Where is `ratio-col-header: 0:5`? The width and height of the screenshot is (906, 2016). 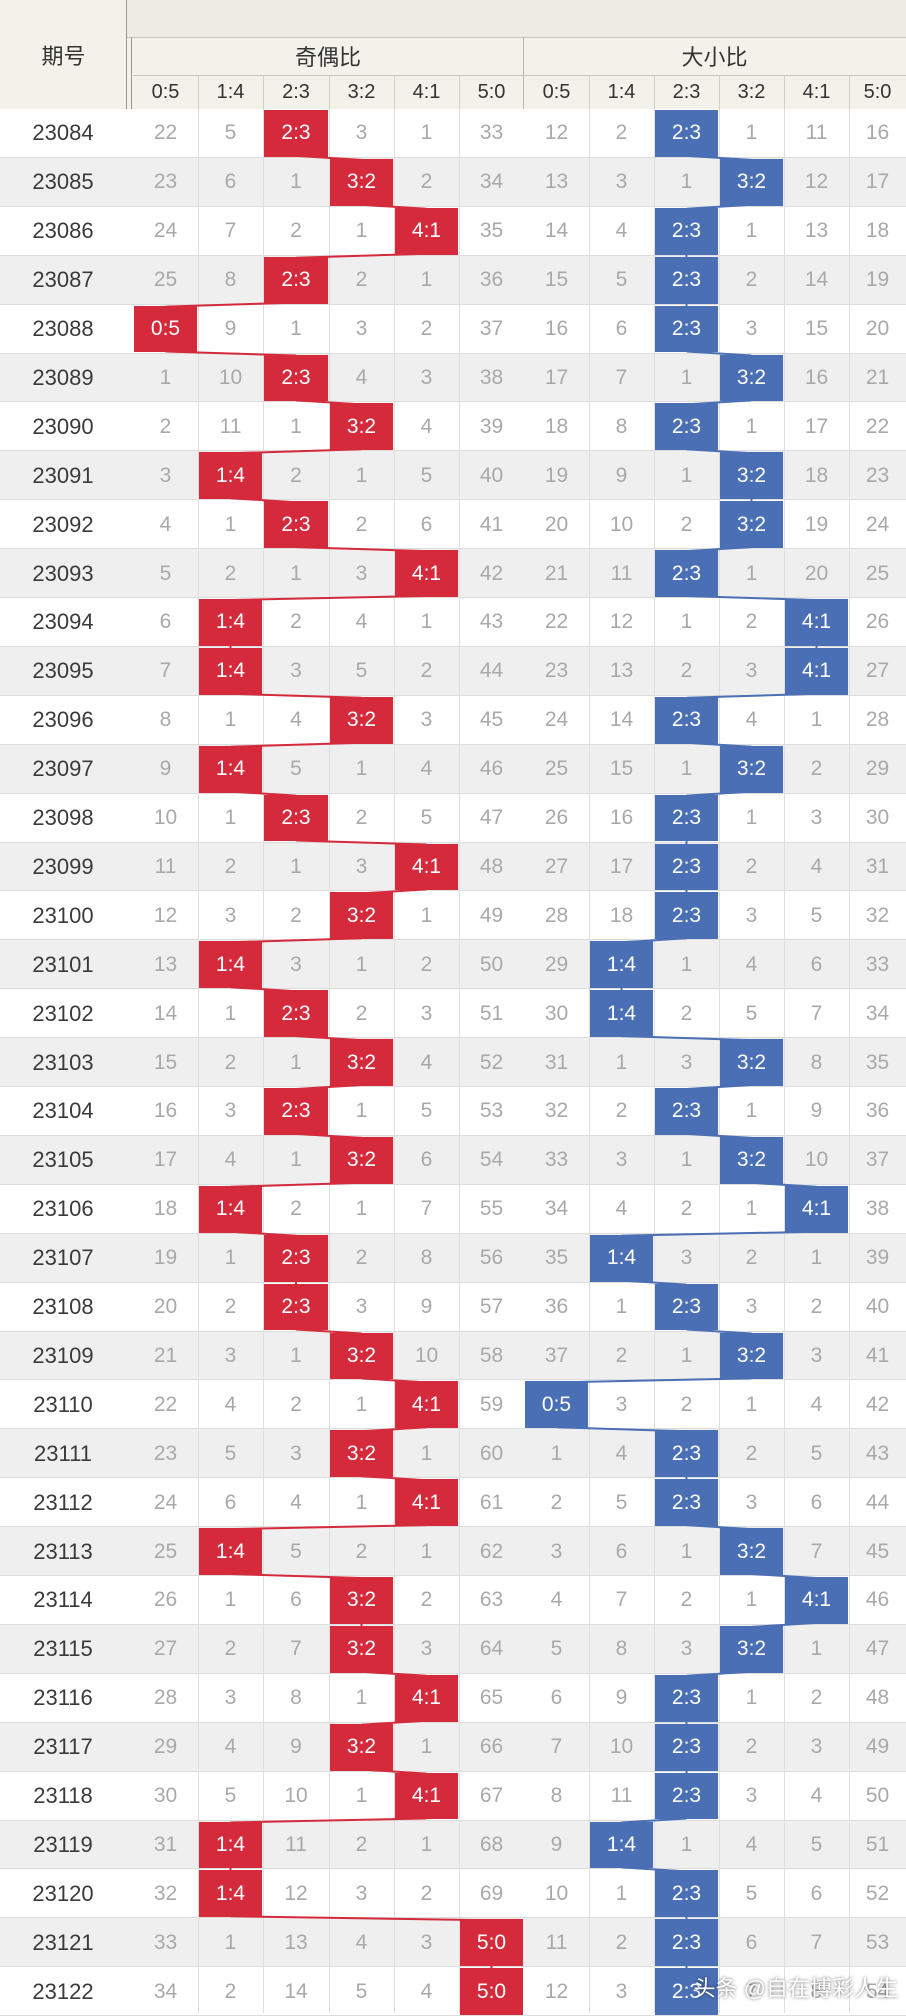 ratio-col-header: 0:5 is located at coordinates (165, 91).